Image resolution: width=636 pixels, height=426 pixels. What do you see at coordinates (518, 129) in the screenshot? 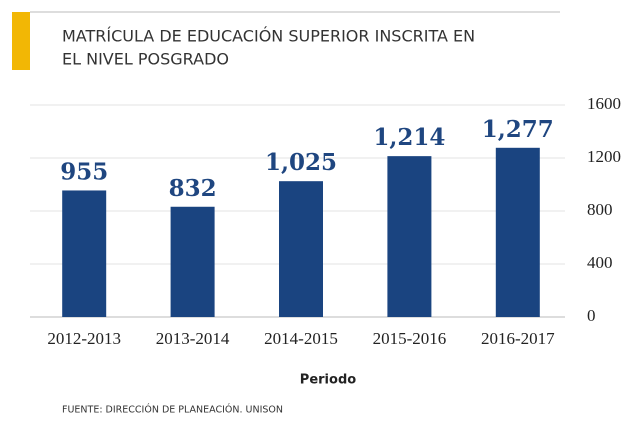
I see `data-label: 1,277` at bounding box center [518, 129].